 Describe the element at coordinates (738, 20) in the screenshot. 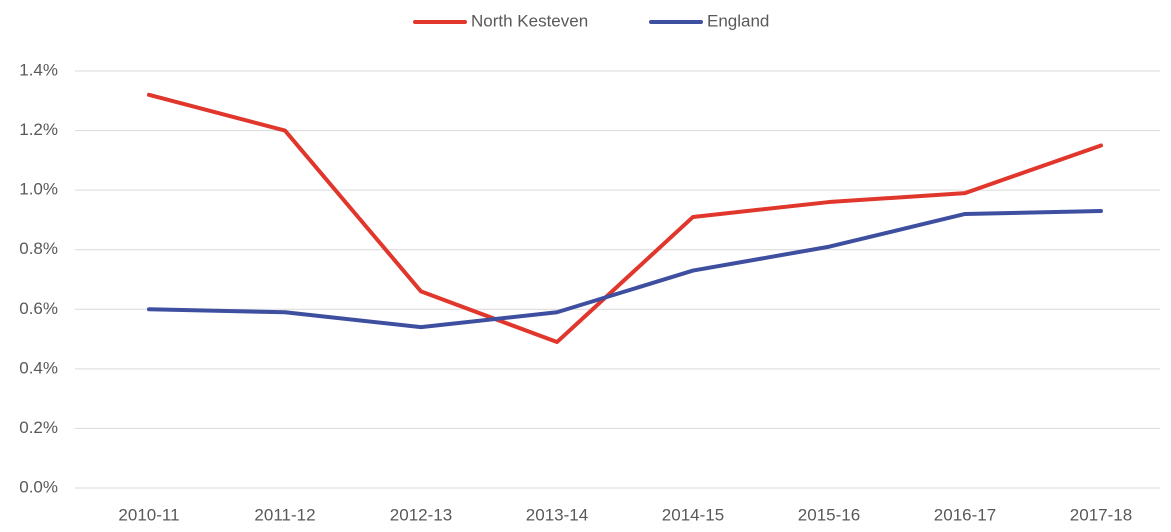

I see `legend-label: England` at that location.